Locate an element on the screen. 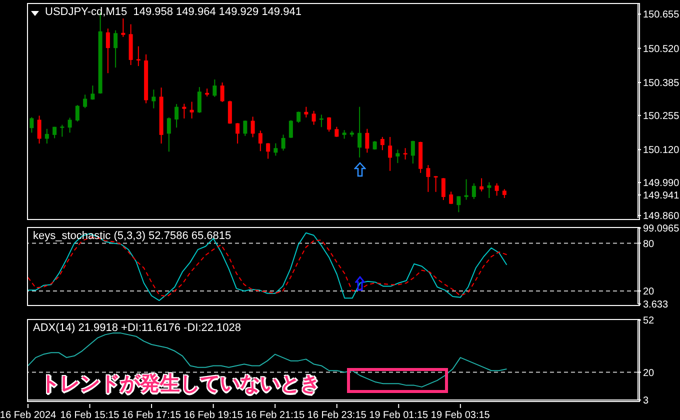  y-tick-label: 3.633 is located at coordinates (655, 305).